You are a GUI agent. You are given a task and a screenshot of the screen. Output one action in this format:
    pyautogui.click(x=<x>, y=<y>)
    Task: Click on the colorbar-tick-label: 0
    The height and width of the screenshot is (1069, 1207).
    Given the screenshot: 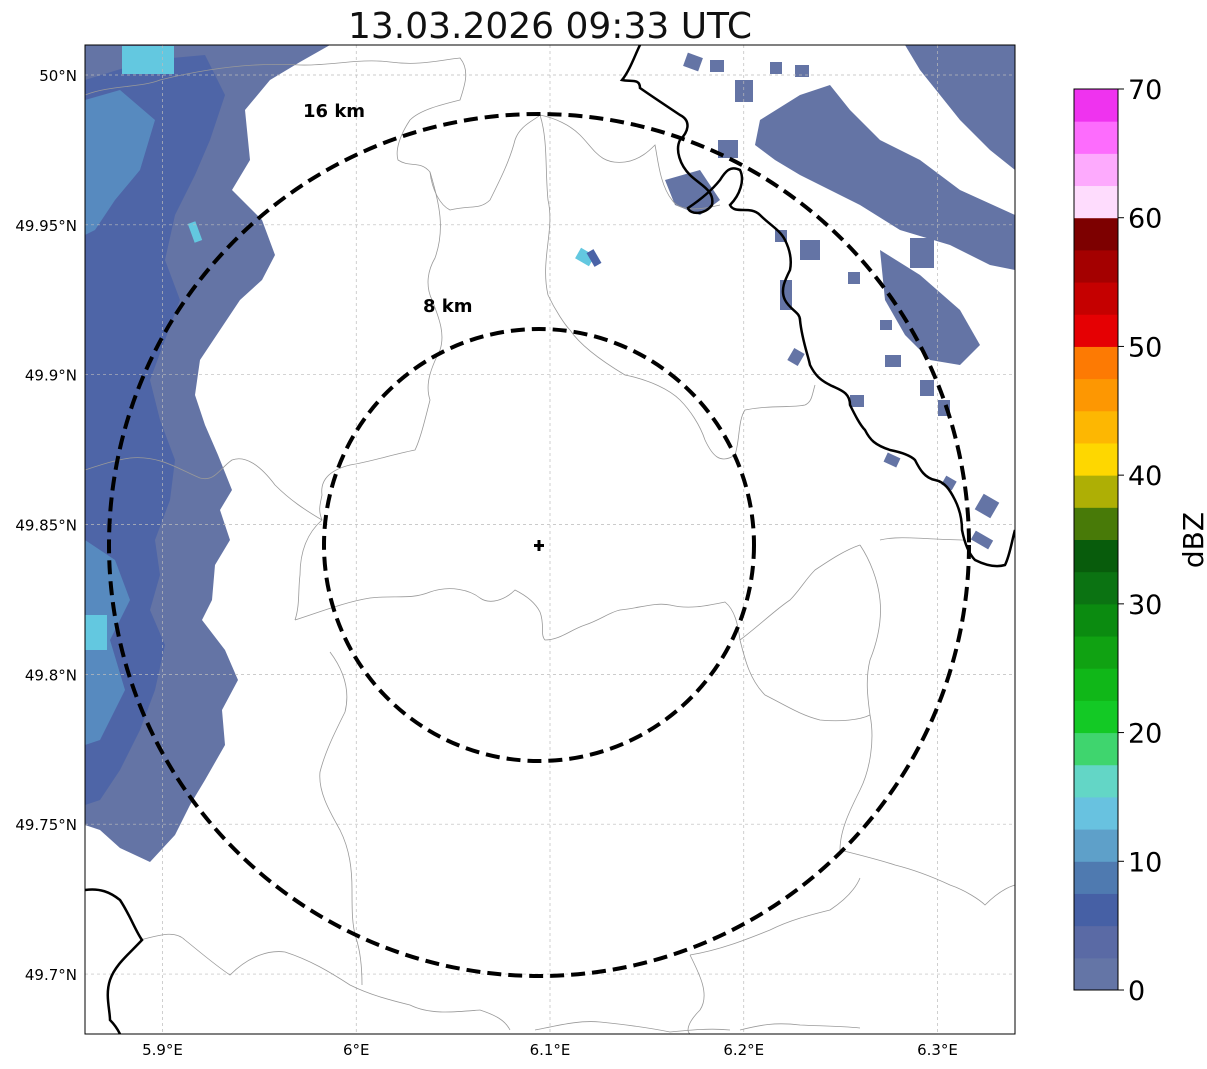 What is the action you would take?
    pyautogui.click(x=1136, y=991)
    